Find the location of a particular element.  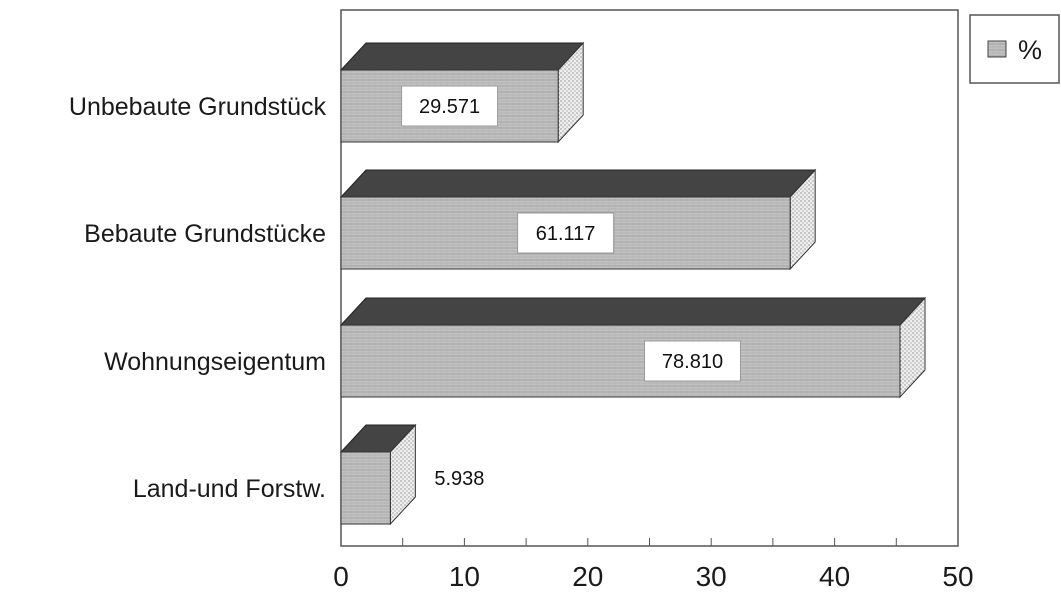

category-label: Unbebaute Grundstück is located at coordinates (198, 107).